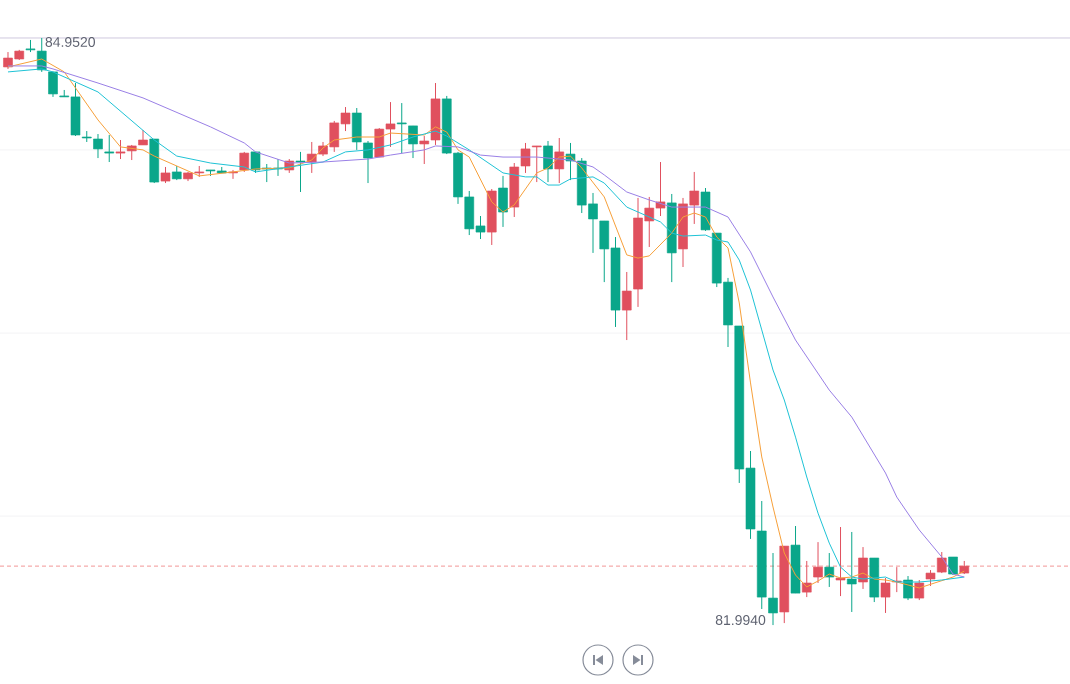 The image size is (1070, 684). Describe the element at coordinates (740, 620) in the screenshot. I see `annotation: 81.9940` at that location.